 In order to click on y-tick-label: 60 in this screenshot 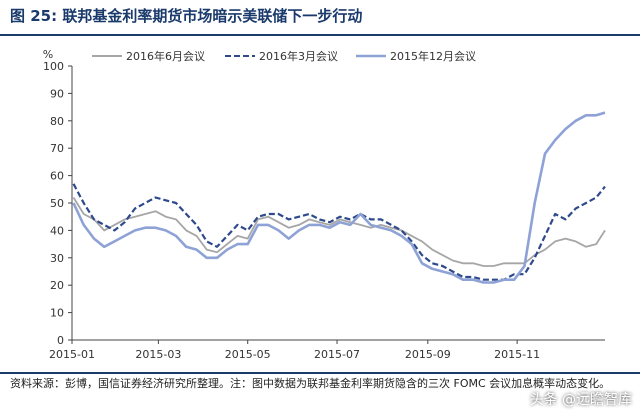, I will do `click(57, 176)`.